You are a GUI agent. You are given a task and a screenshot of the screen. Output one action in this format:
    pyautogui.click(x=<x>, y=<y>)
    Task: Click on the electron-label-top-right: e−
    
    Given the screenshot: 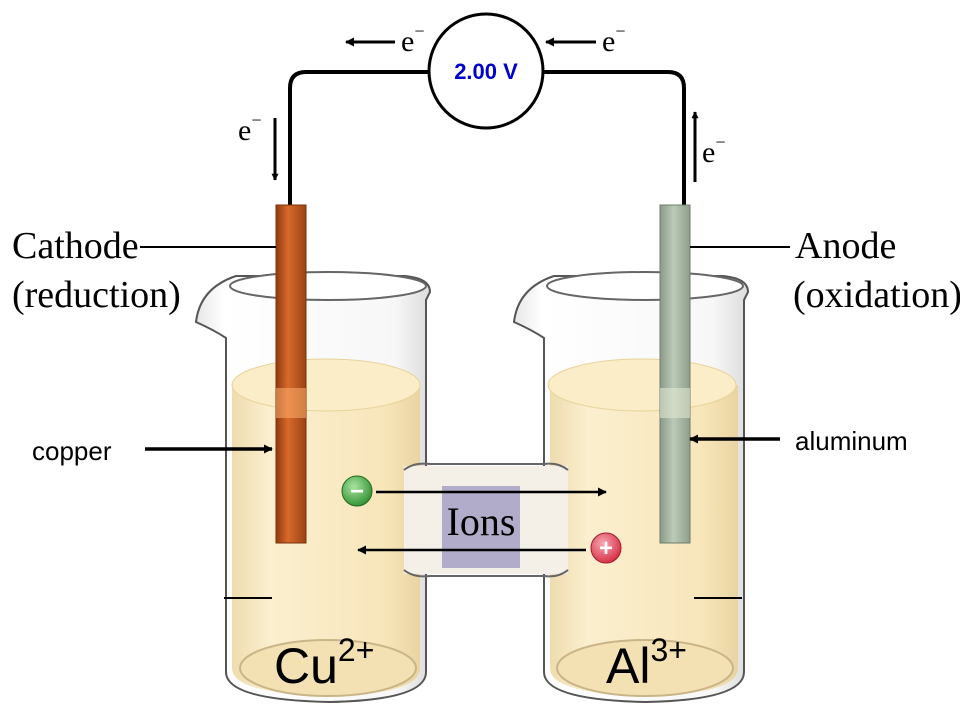 What is the action you would take?
    pyautogui.click(x=613, y=39)
    